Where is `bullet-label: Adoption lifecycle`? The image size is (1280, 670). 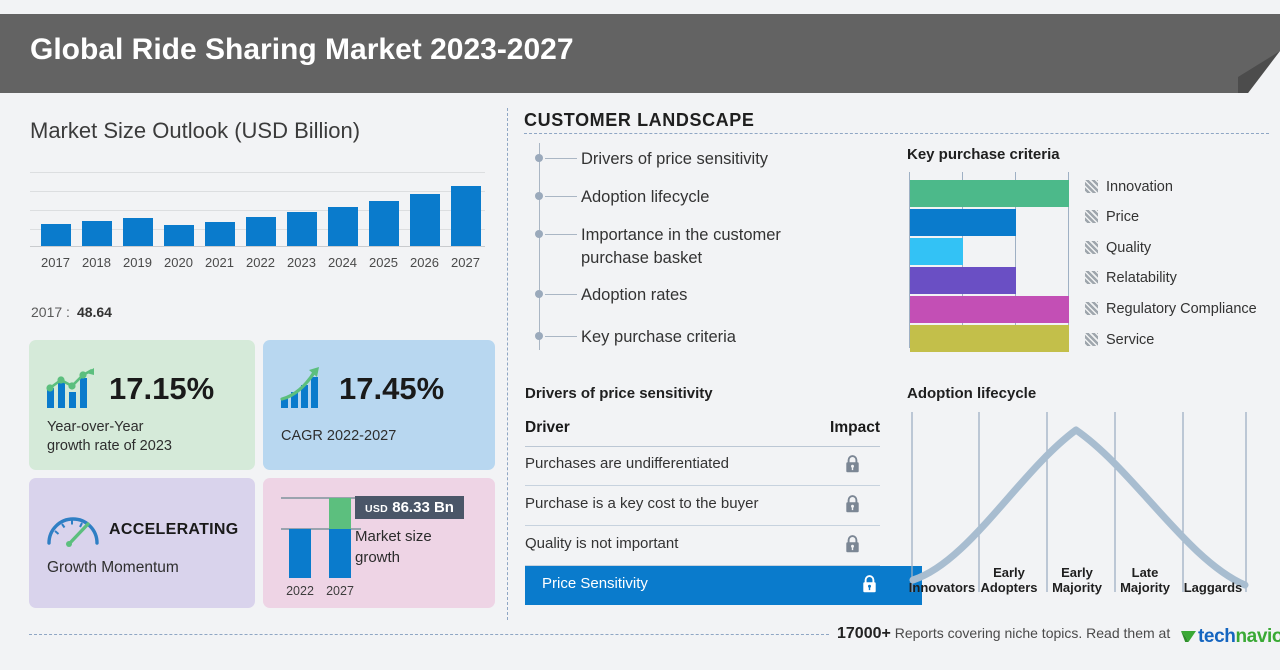 bullet-label: Adoption lifecycle is located at coordinates (645, 197).